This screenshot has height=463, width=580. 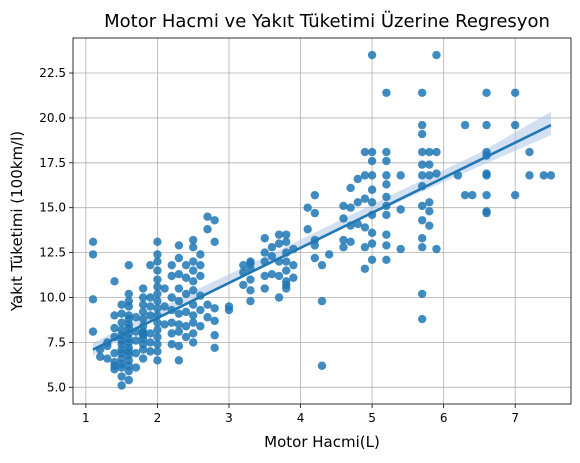 What do you see at coordinates (301, 418) in the screenshot?
I see `x-tick-label: 4` at bounding box center [301, 418].